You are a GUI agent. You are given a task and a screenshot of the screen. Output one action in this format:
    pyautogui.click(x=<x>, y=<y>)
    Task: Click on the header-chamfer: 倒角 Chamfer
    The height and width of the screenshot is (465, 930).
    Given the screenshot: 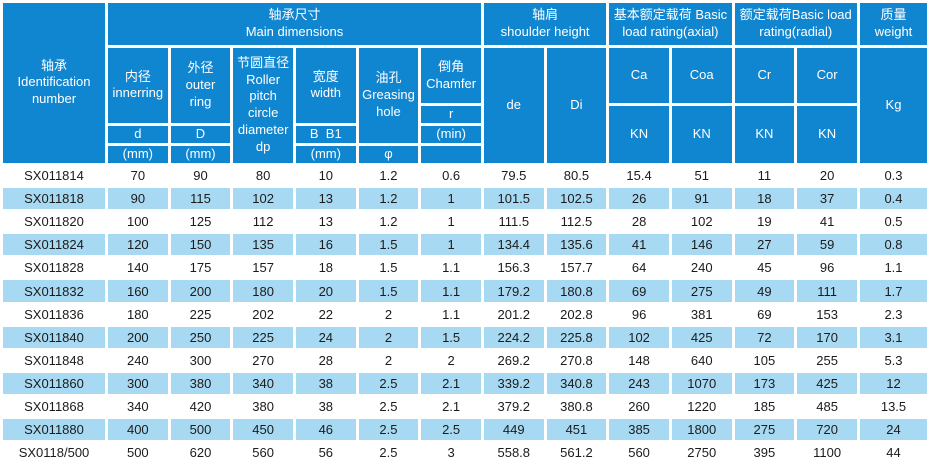 What is the action you would take?
    pyautogui.click(x=451, y=75)
    